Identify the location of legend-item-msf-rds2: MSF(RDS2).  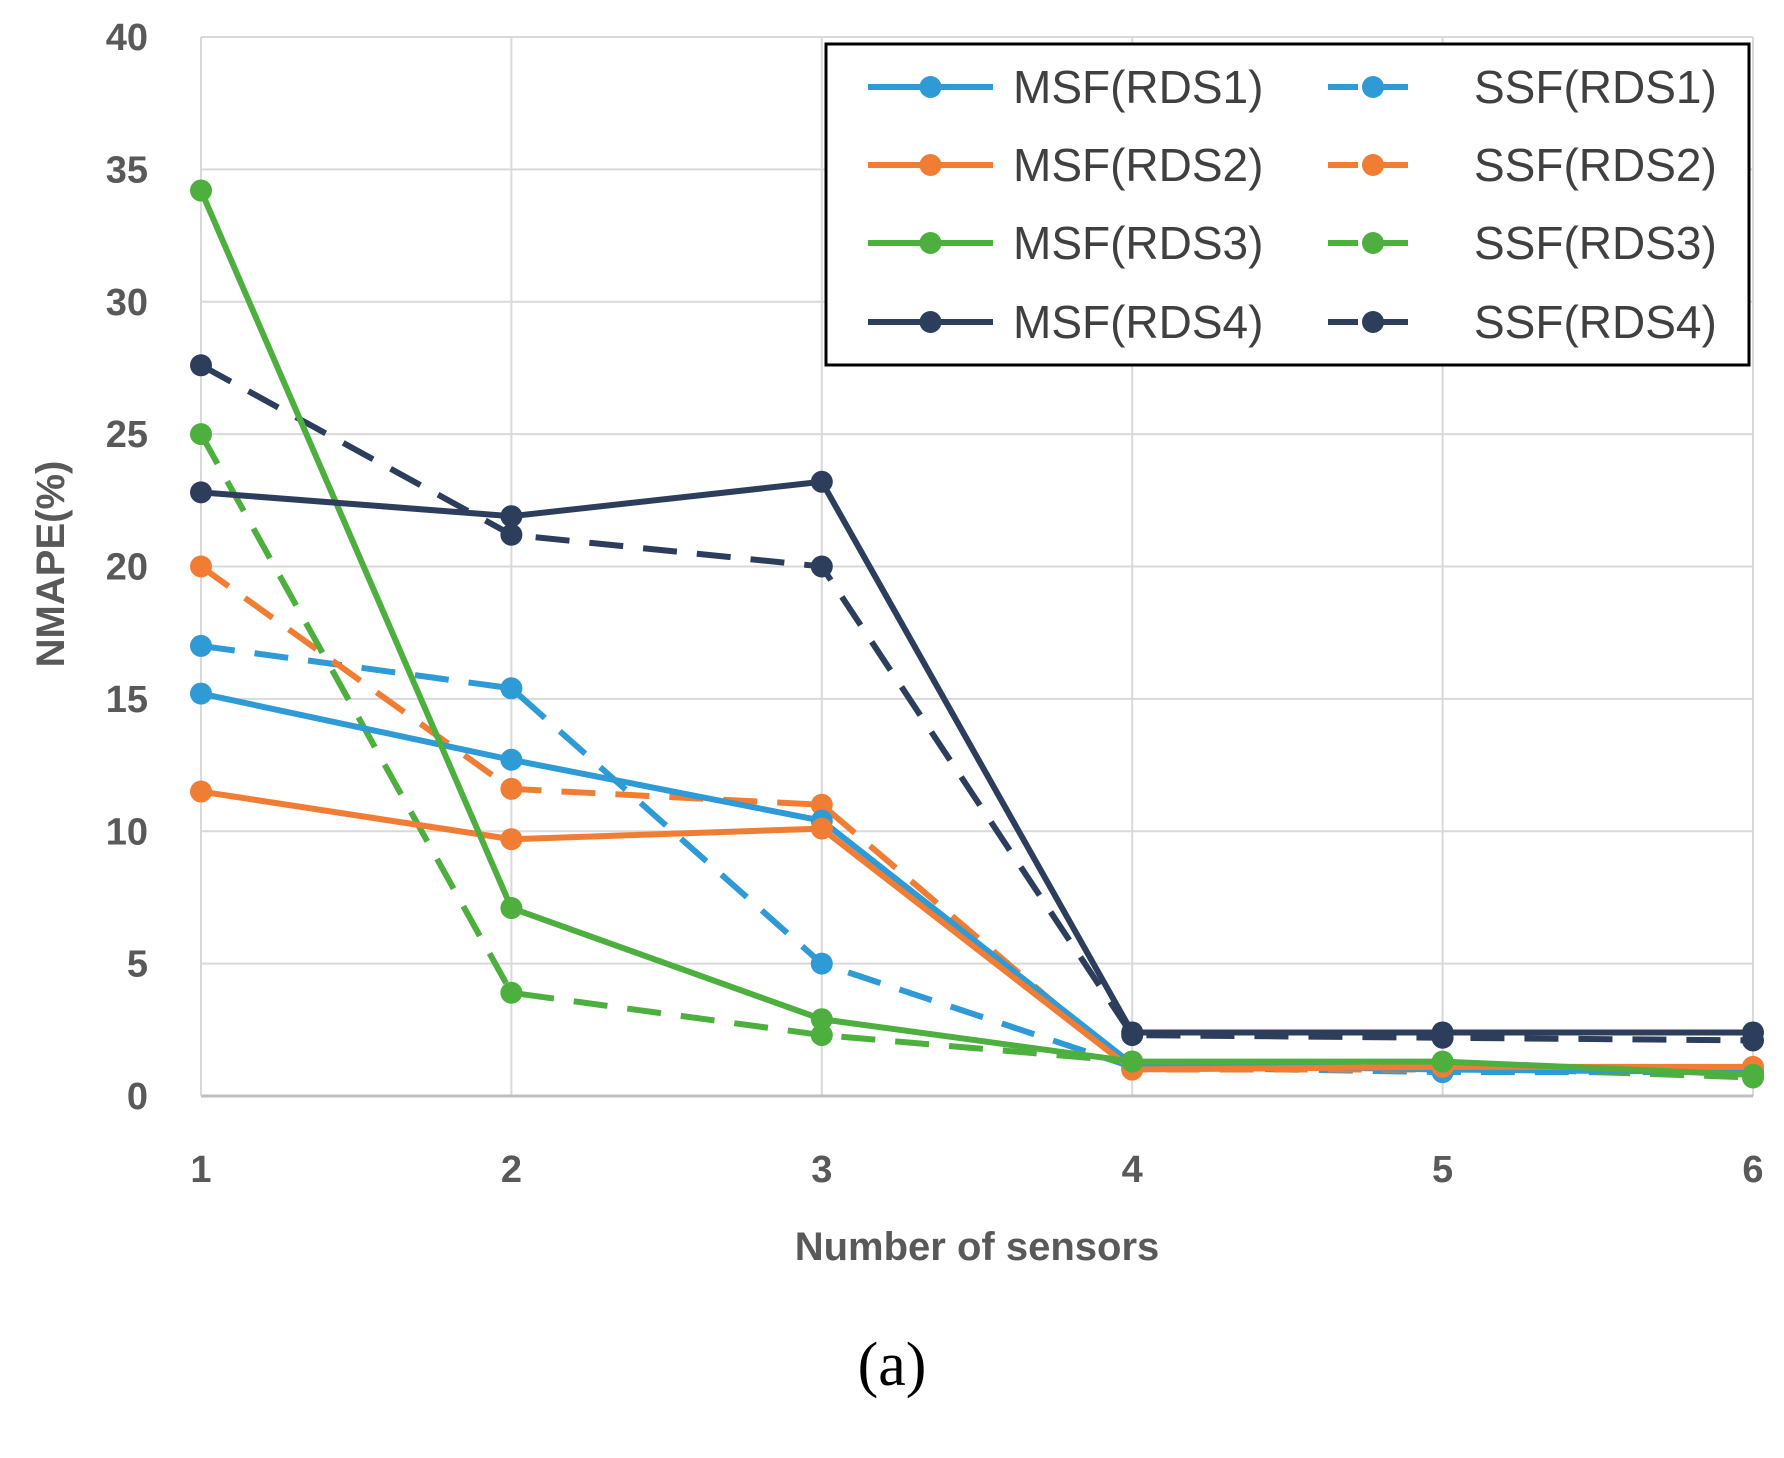
(1065, 165).